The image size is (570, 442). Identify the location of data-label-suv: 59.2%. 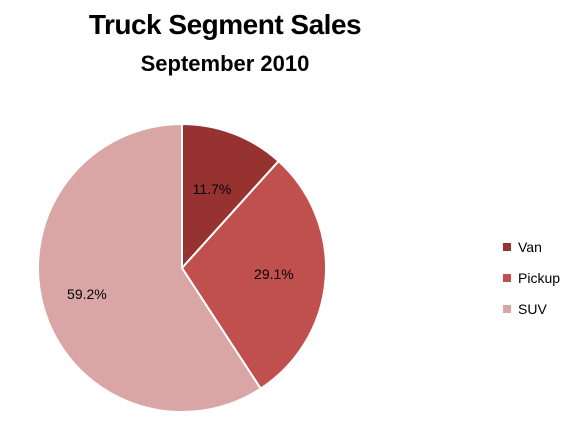
(87, 294).